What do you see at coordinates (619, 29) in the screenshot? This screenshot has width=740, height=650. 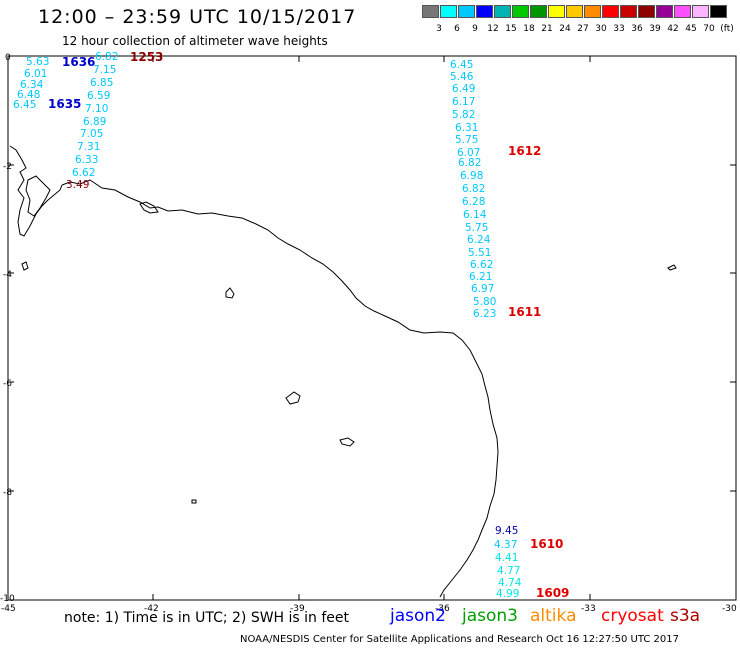 I see `scale-label: 33` at bounding box center [619, 29].